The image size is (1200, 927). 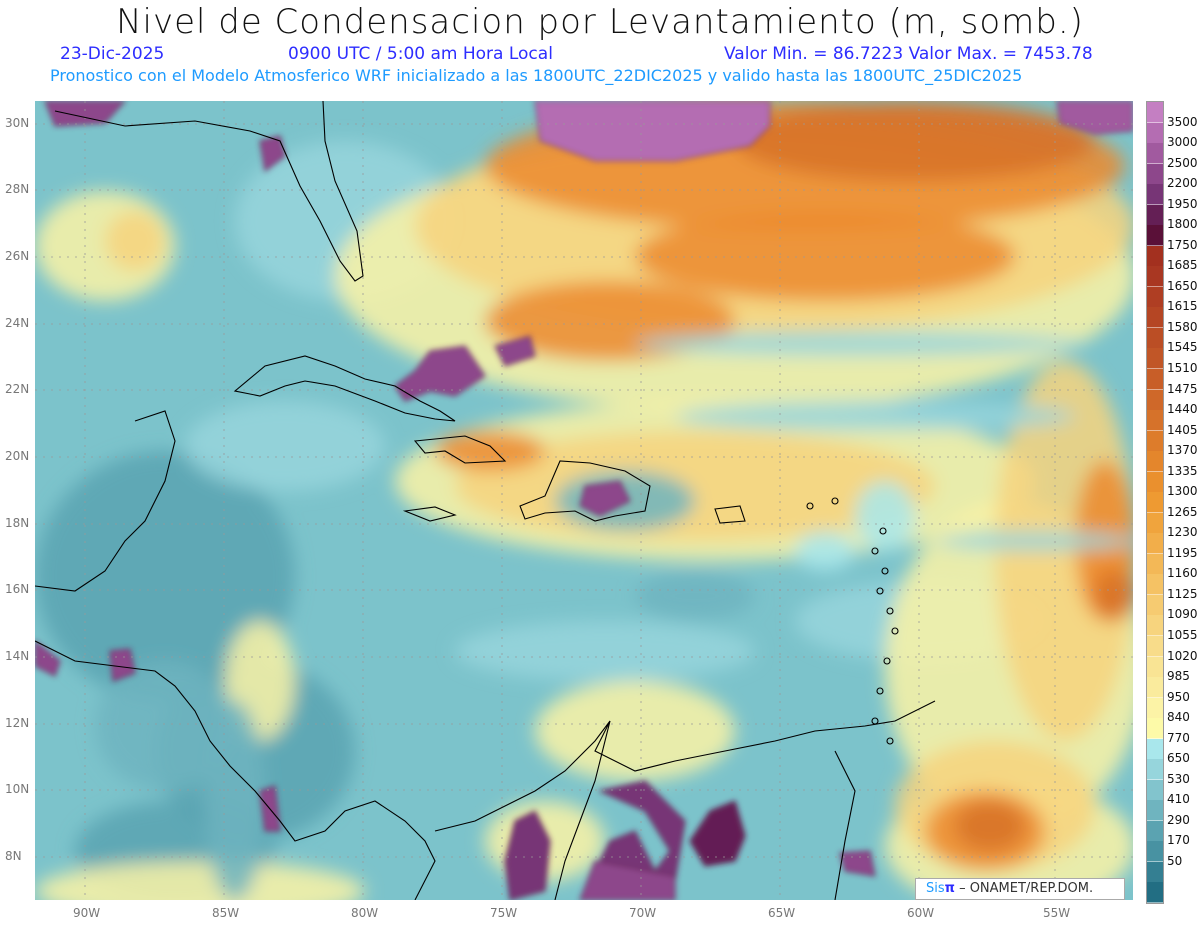 What do you see at coordinates (17, 323) in the screenshot?
I see `latitude-label: 24N` at bounding box center [17, 323].